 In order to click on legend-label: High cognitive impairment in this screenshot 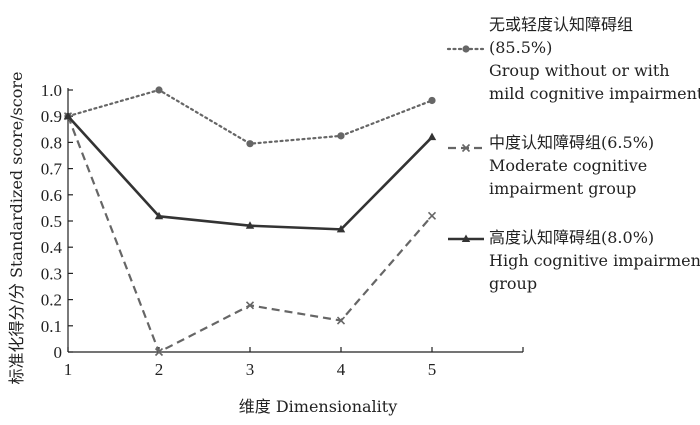, I will do `click(594, 260)`.